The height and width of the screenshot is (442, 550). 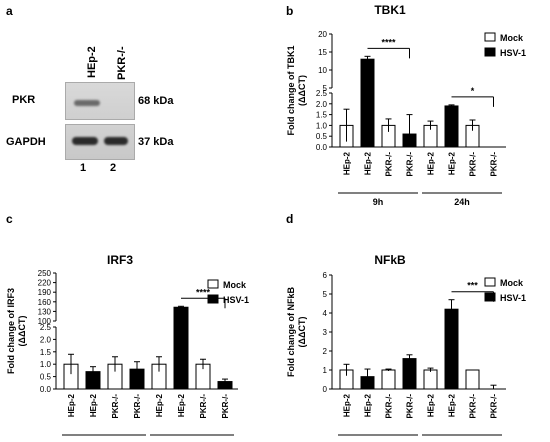 What do you see at coordinates (472, 286) in the screenshot?
I see `significance-label: ***` at bounding box center [472, 286].